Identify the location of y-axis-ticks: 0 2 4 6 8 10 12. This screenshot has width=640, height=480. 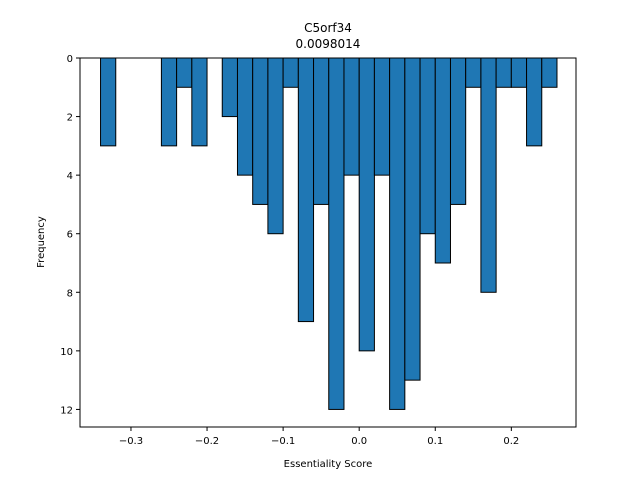
(70, 235).